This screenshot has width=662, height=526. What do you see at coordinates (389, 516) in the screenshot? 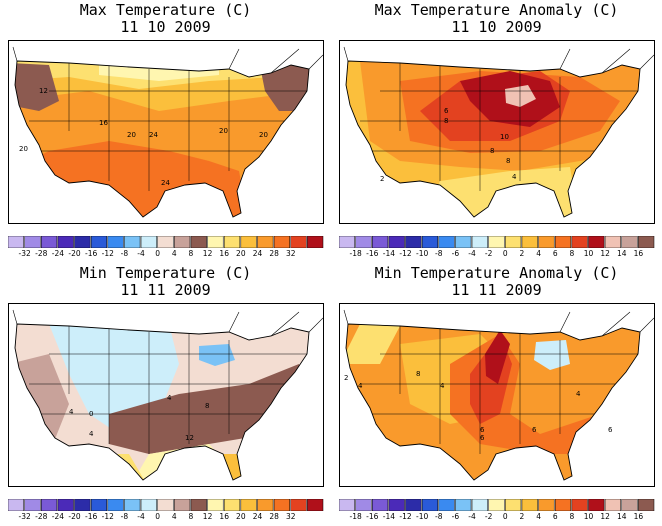
I see `colorbar-tick-label: -14` at bounding box center [389, 516].